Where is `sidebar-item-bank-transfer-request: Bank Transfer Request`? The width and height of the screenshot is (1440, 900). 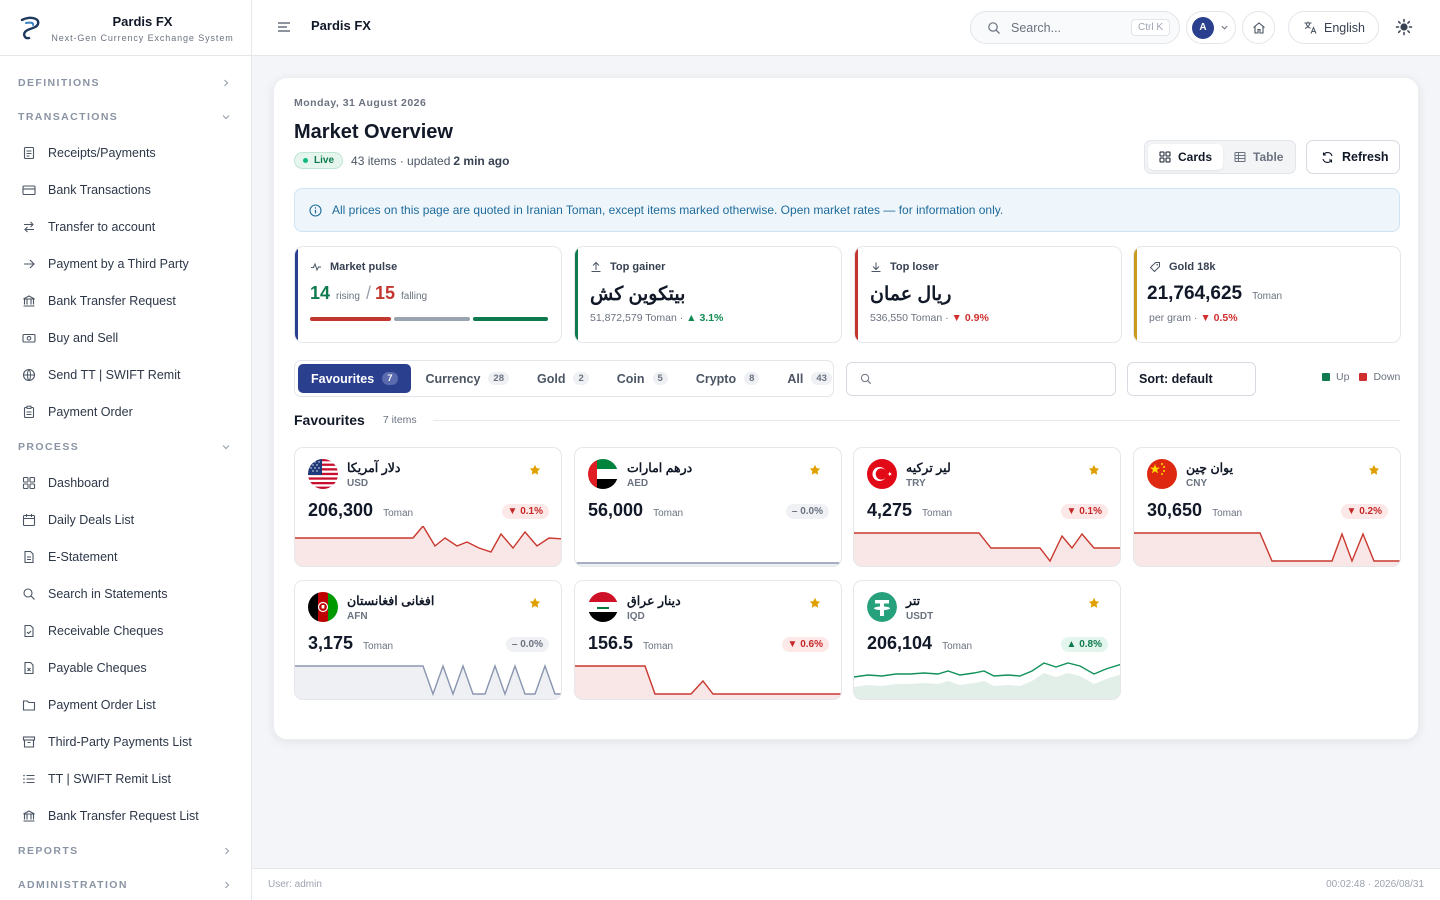
sidebar-item-bank-transfer-request: Bank Transfer Request is located at coordinates (125, 300).